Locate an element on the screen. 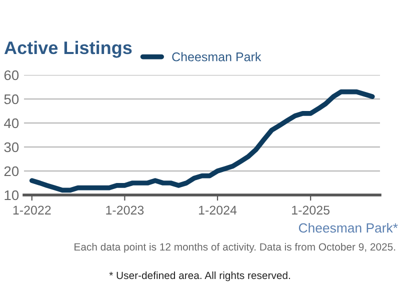  x-tick-label: 1-2022 is located at coordinates (32, 210).